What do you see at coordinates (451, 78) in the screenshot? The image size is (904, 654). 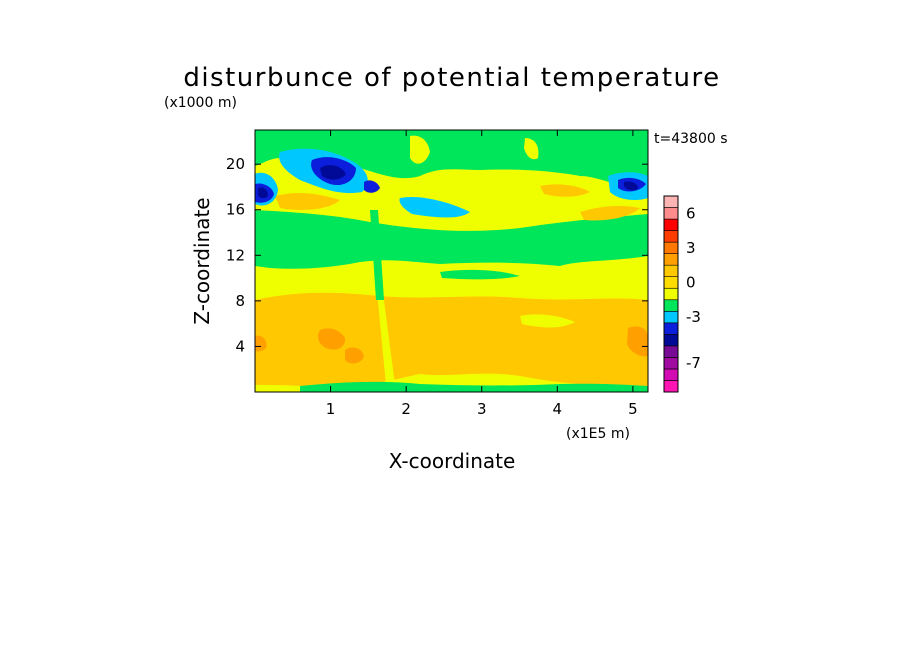 I see `chart-title: disturbunce of potential temperature` at bounding box center [451, 78].